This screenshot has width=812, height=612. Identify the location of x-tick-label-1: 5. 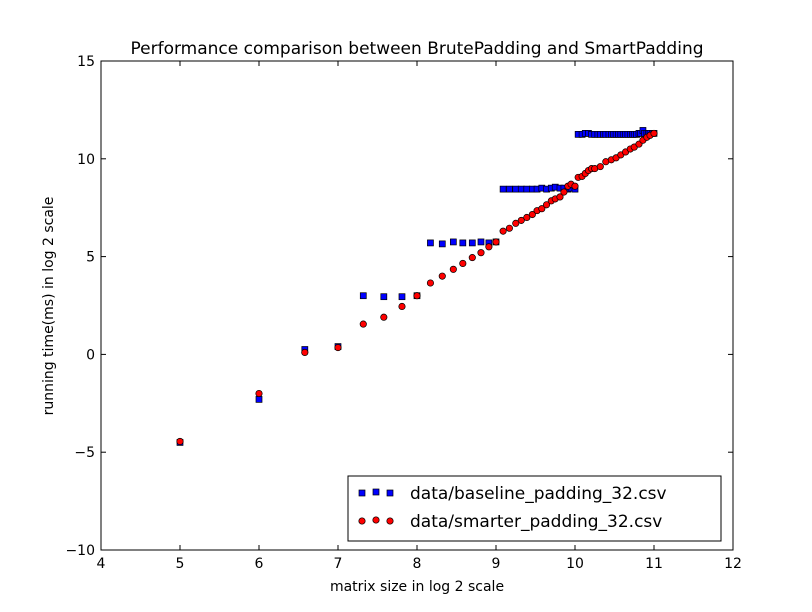
(180, 564).